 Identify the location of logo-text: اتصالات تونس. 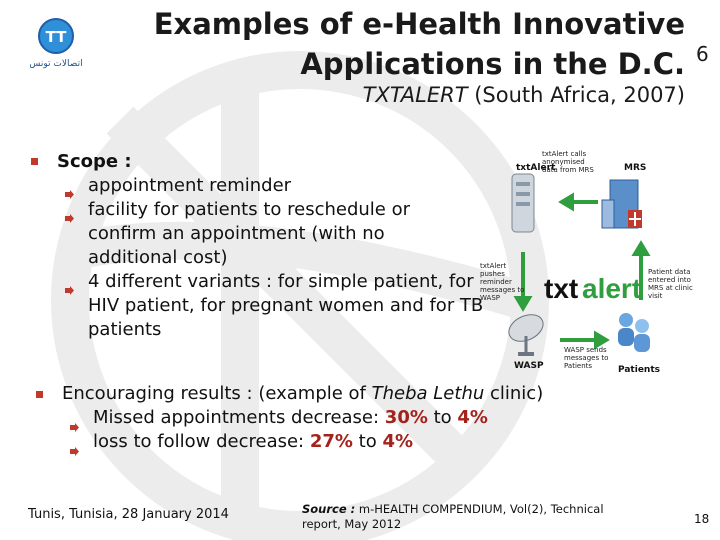
(55, 64).